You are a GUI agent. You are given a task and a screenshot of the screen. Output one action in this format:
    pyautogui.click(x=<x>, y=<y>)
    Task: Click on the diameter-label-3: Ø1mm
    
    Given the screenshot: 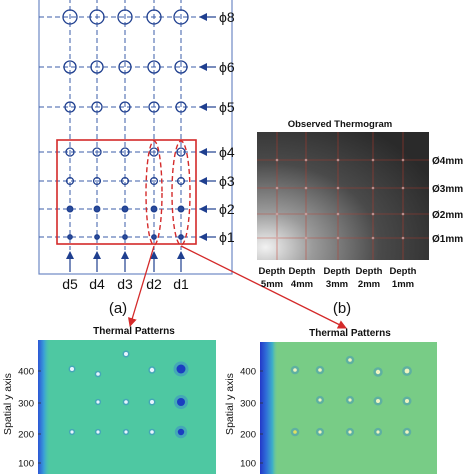 What is the action you would take?
    pyautogui.click(x=447, y=239)
    